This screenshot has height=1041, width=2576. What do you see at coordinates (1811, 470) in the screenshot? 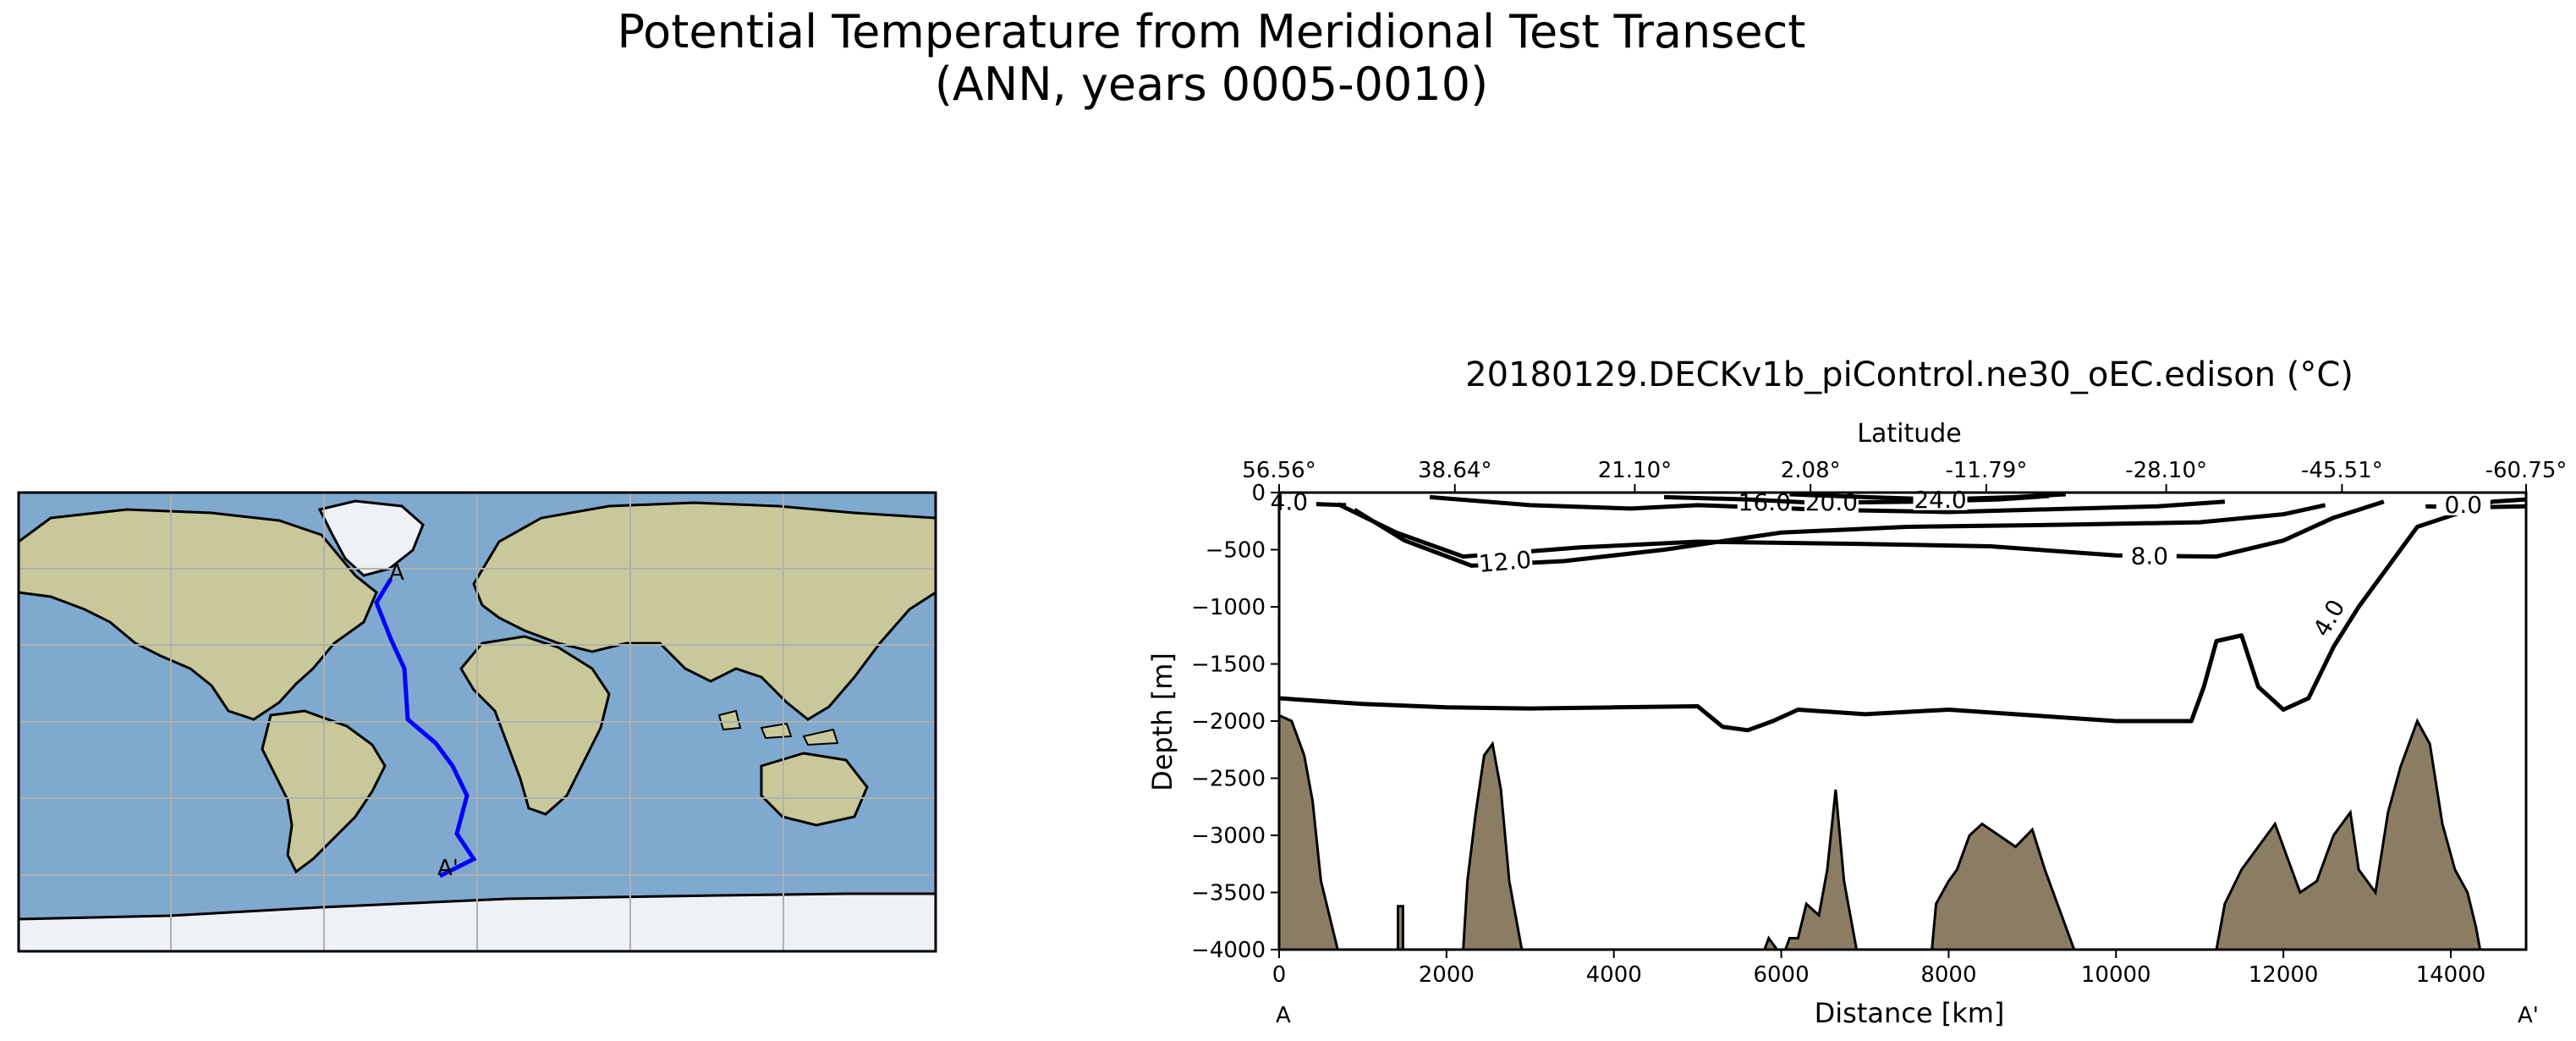
I see `lat-tick-label: 2.08°` at bounding box center [1811, 470].